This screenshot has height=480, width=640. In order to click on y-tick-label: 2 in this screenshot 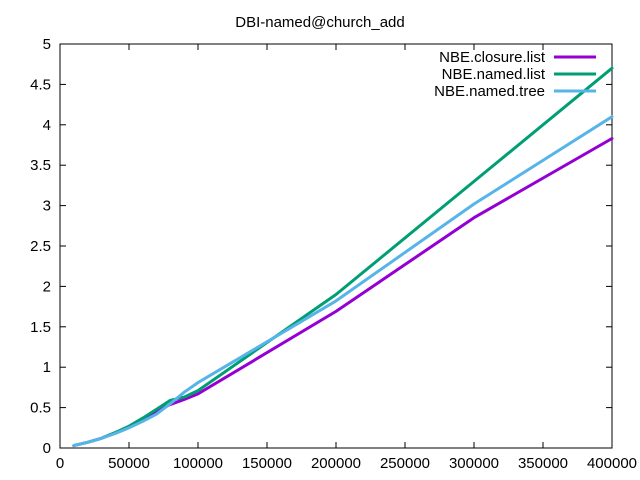, I will do `click(47, 286)`.